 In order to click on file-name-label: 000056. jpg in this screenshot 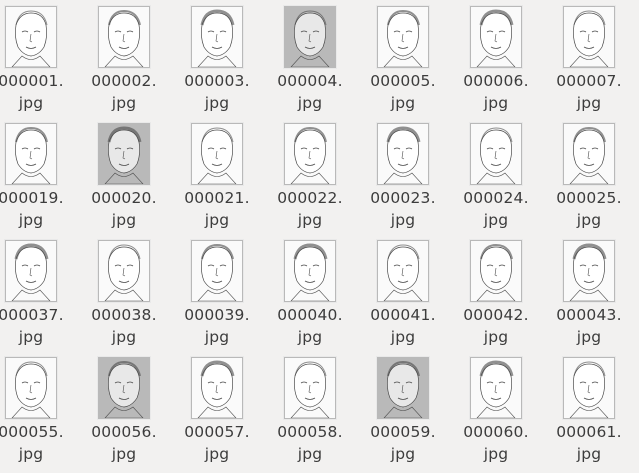, I will do `click(124, 443)`.